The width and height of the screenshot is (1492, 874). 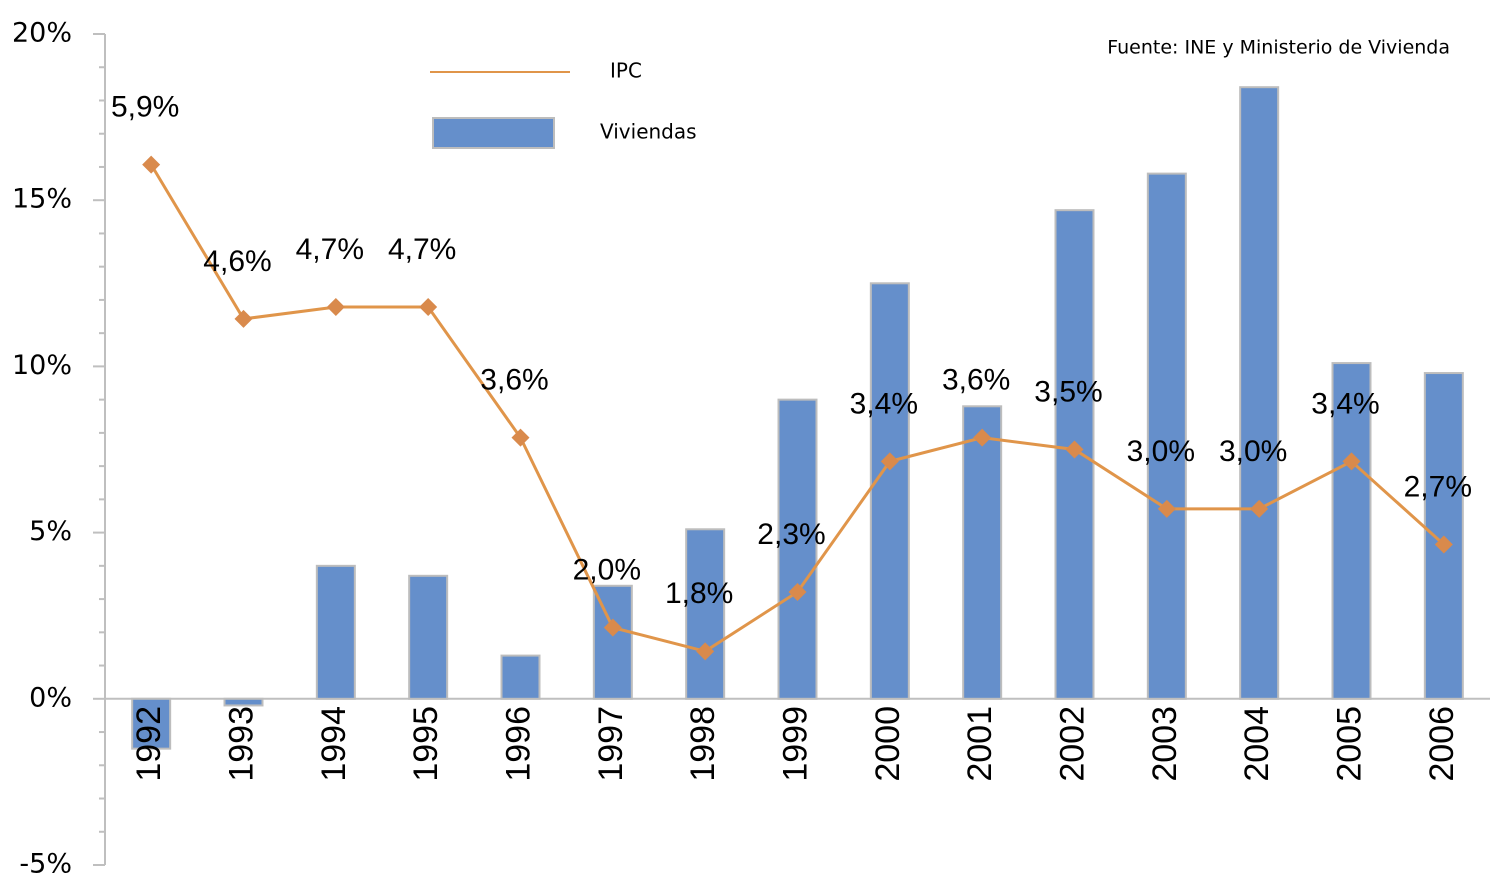 I want to click on y-tick-label: 5%, so click(x=50, y=531).